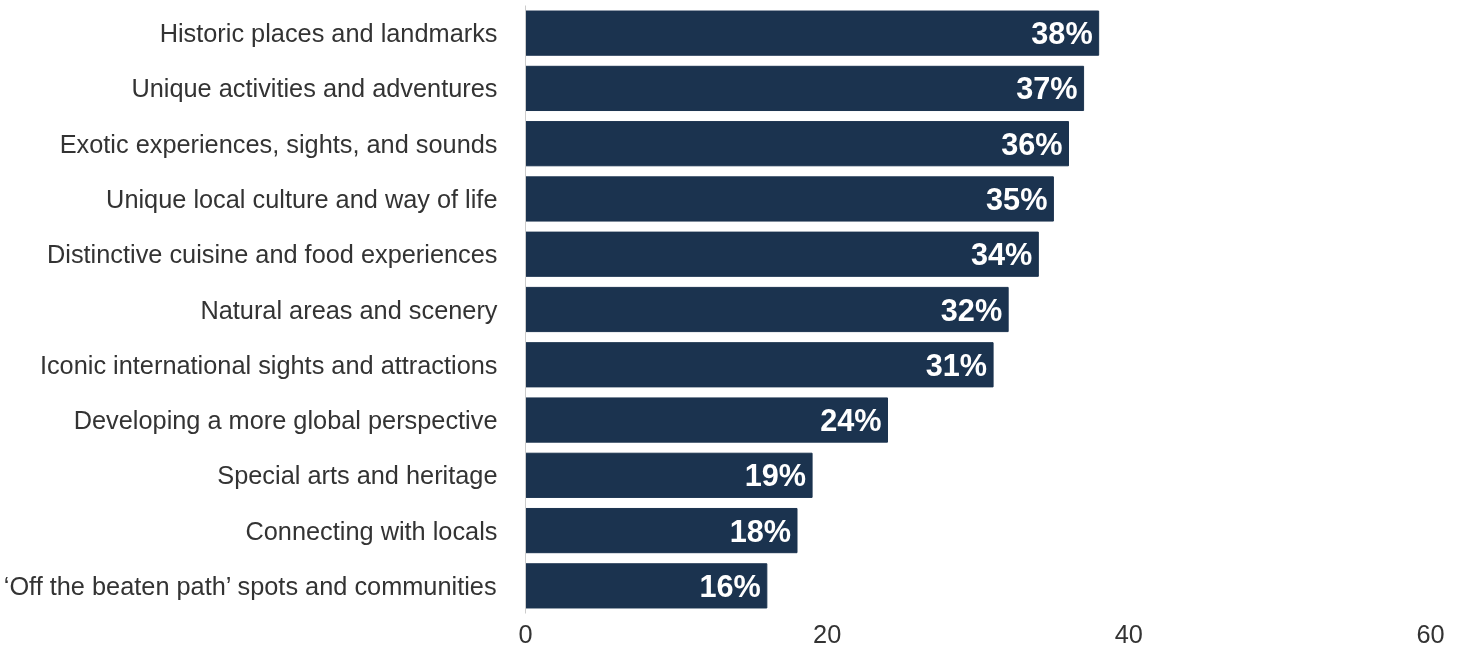  Describe the element at coordinates (760, 530) in the screenshot. I see `data-label: 18%` at that location.